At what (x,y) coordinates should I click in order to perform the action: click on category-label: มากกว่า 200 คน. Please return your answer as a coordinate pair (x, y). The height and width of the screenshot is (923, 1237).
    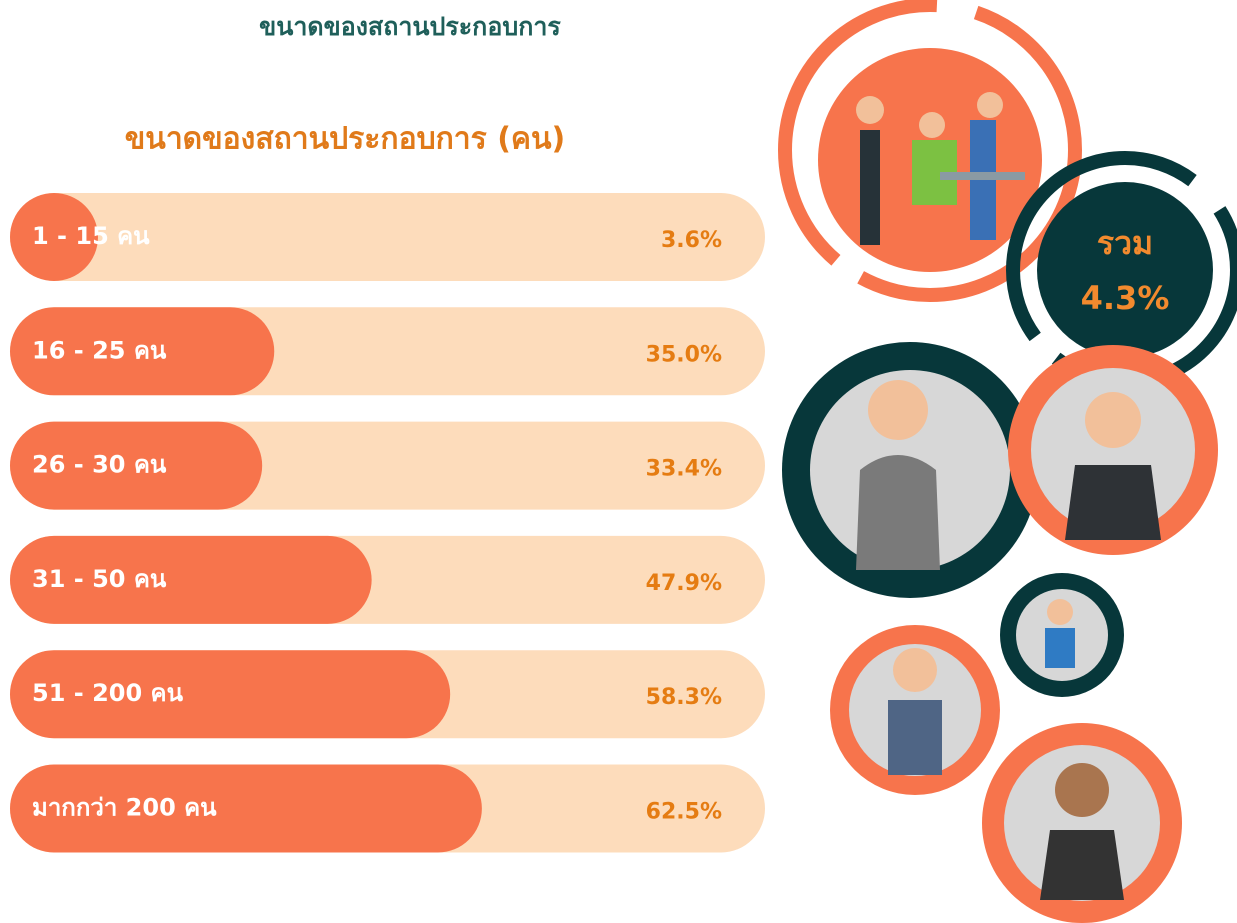
    Looking at the image, I should click on (124, 808).